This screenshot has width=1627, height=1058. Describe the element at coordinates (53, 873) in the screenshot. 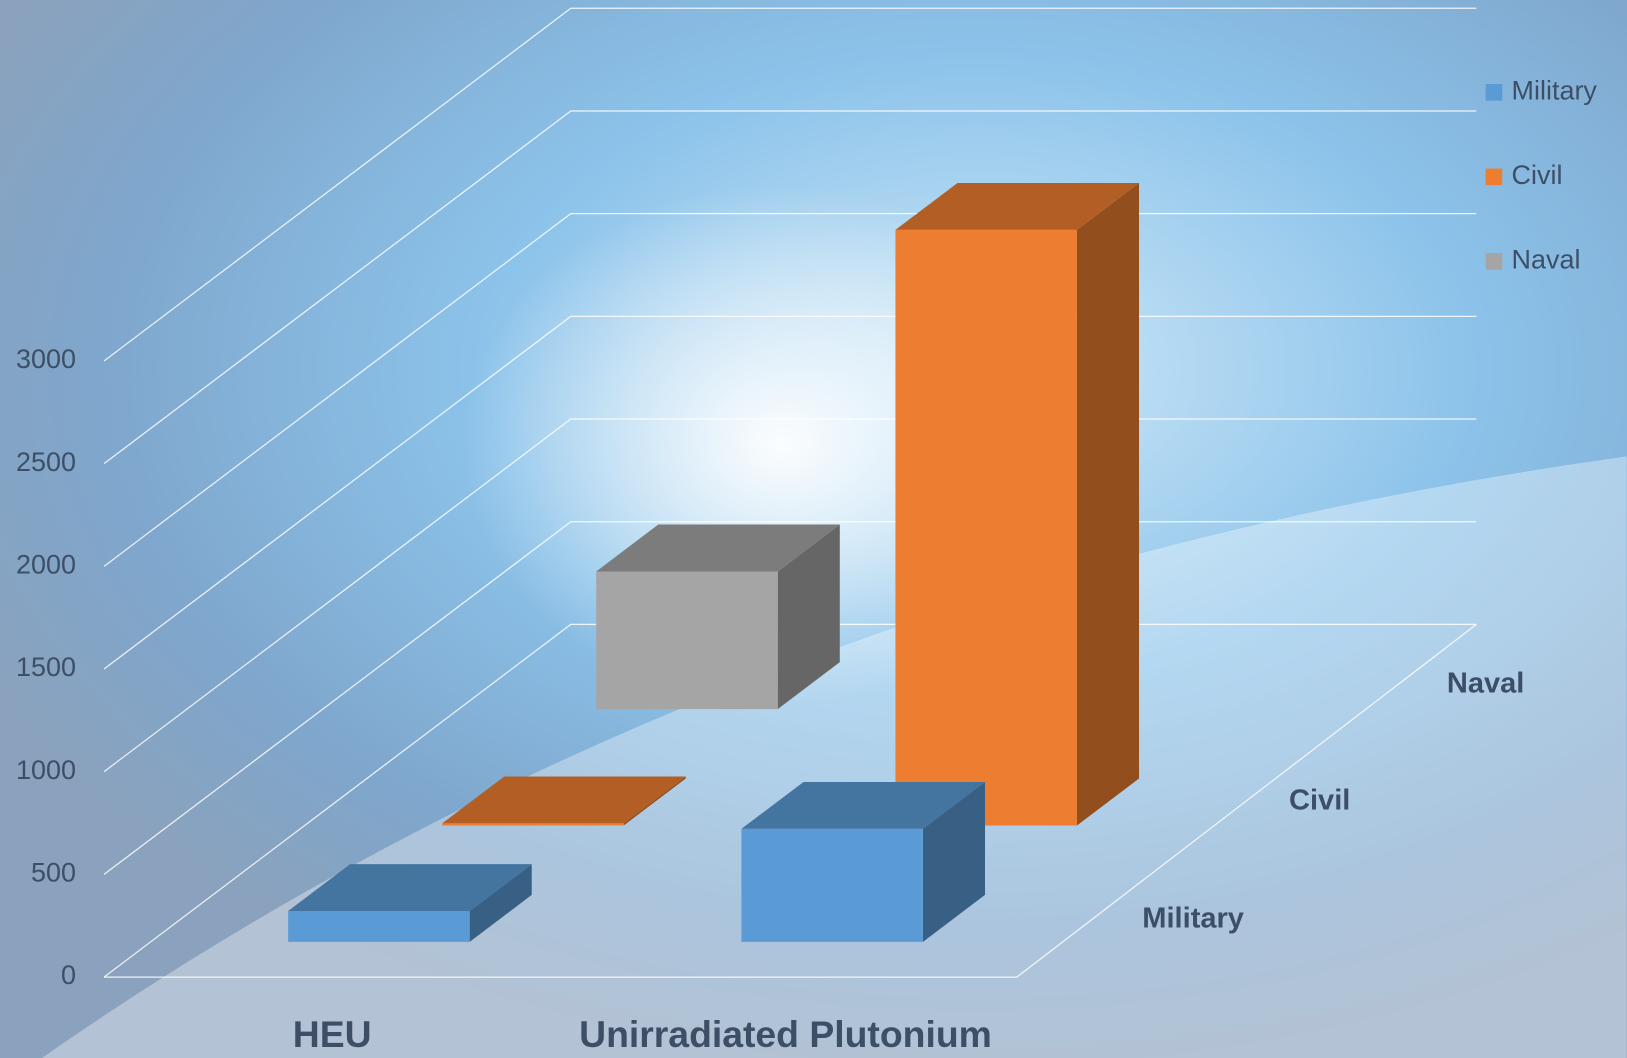

I see `y-tick-label: 500` at that location.